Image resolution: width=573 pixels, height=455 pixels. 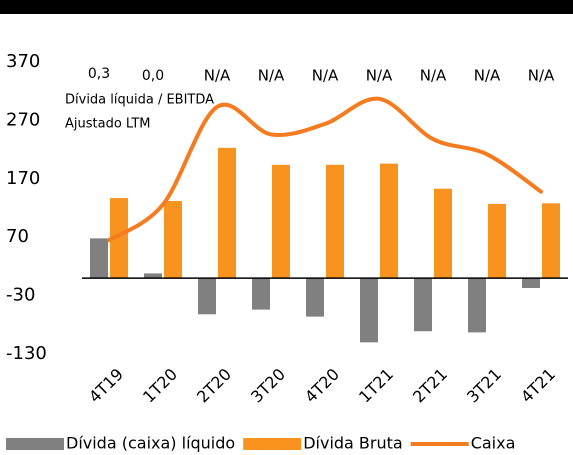 I want to click on x-tick-label: 1T20, so click(x=160, y=386).